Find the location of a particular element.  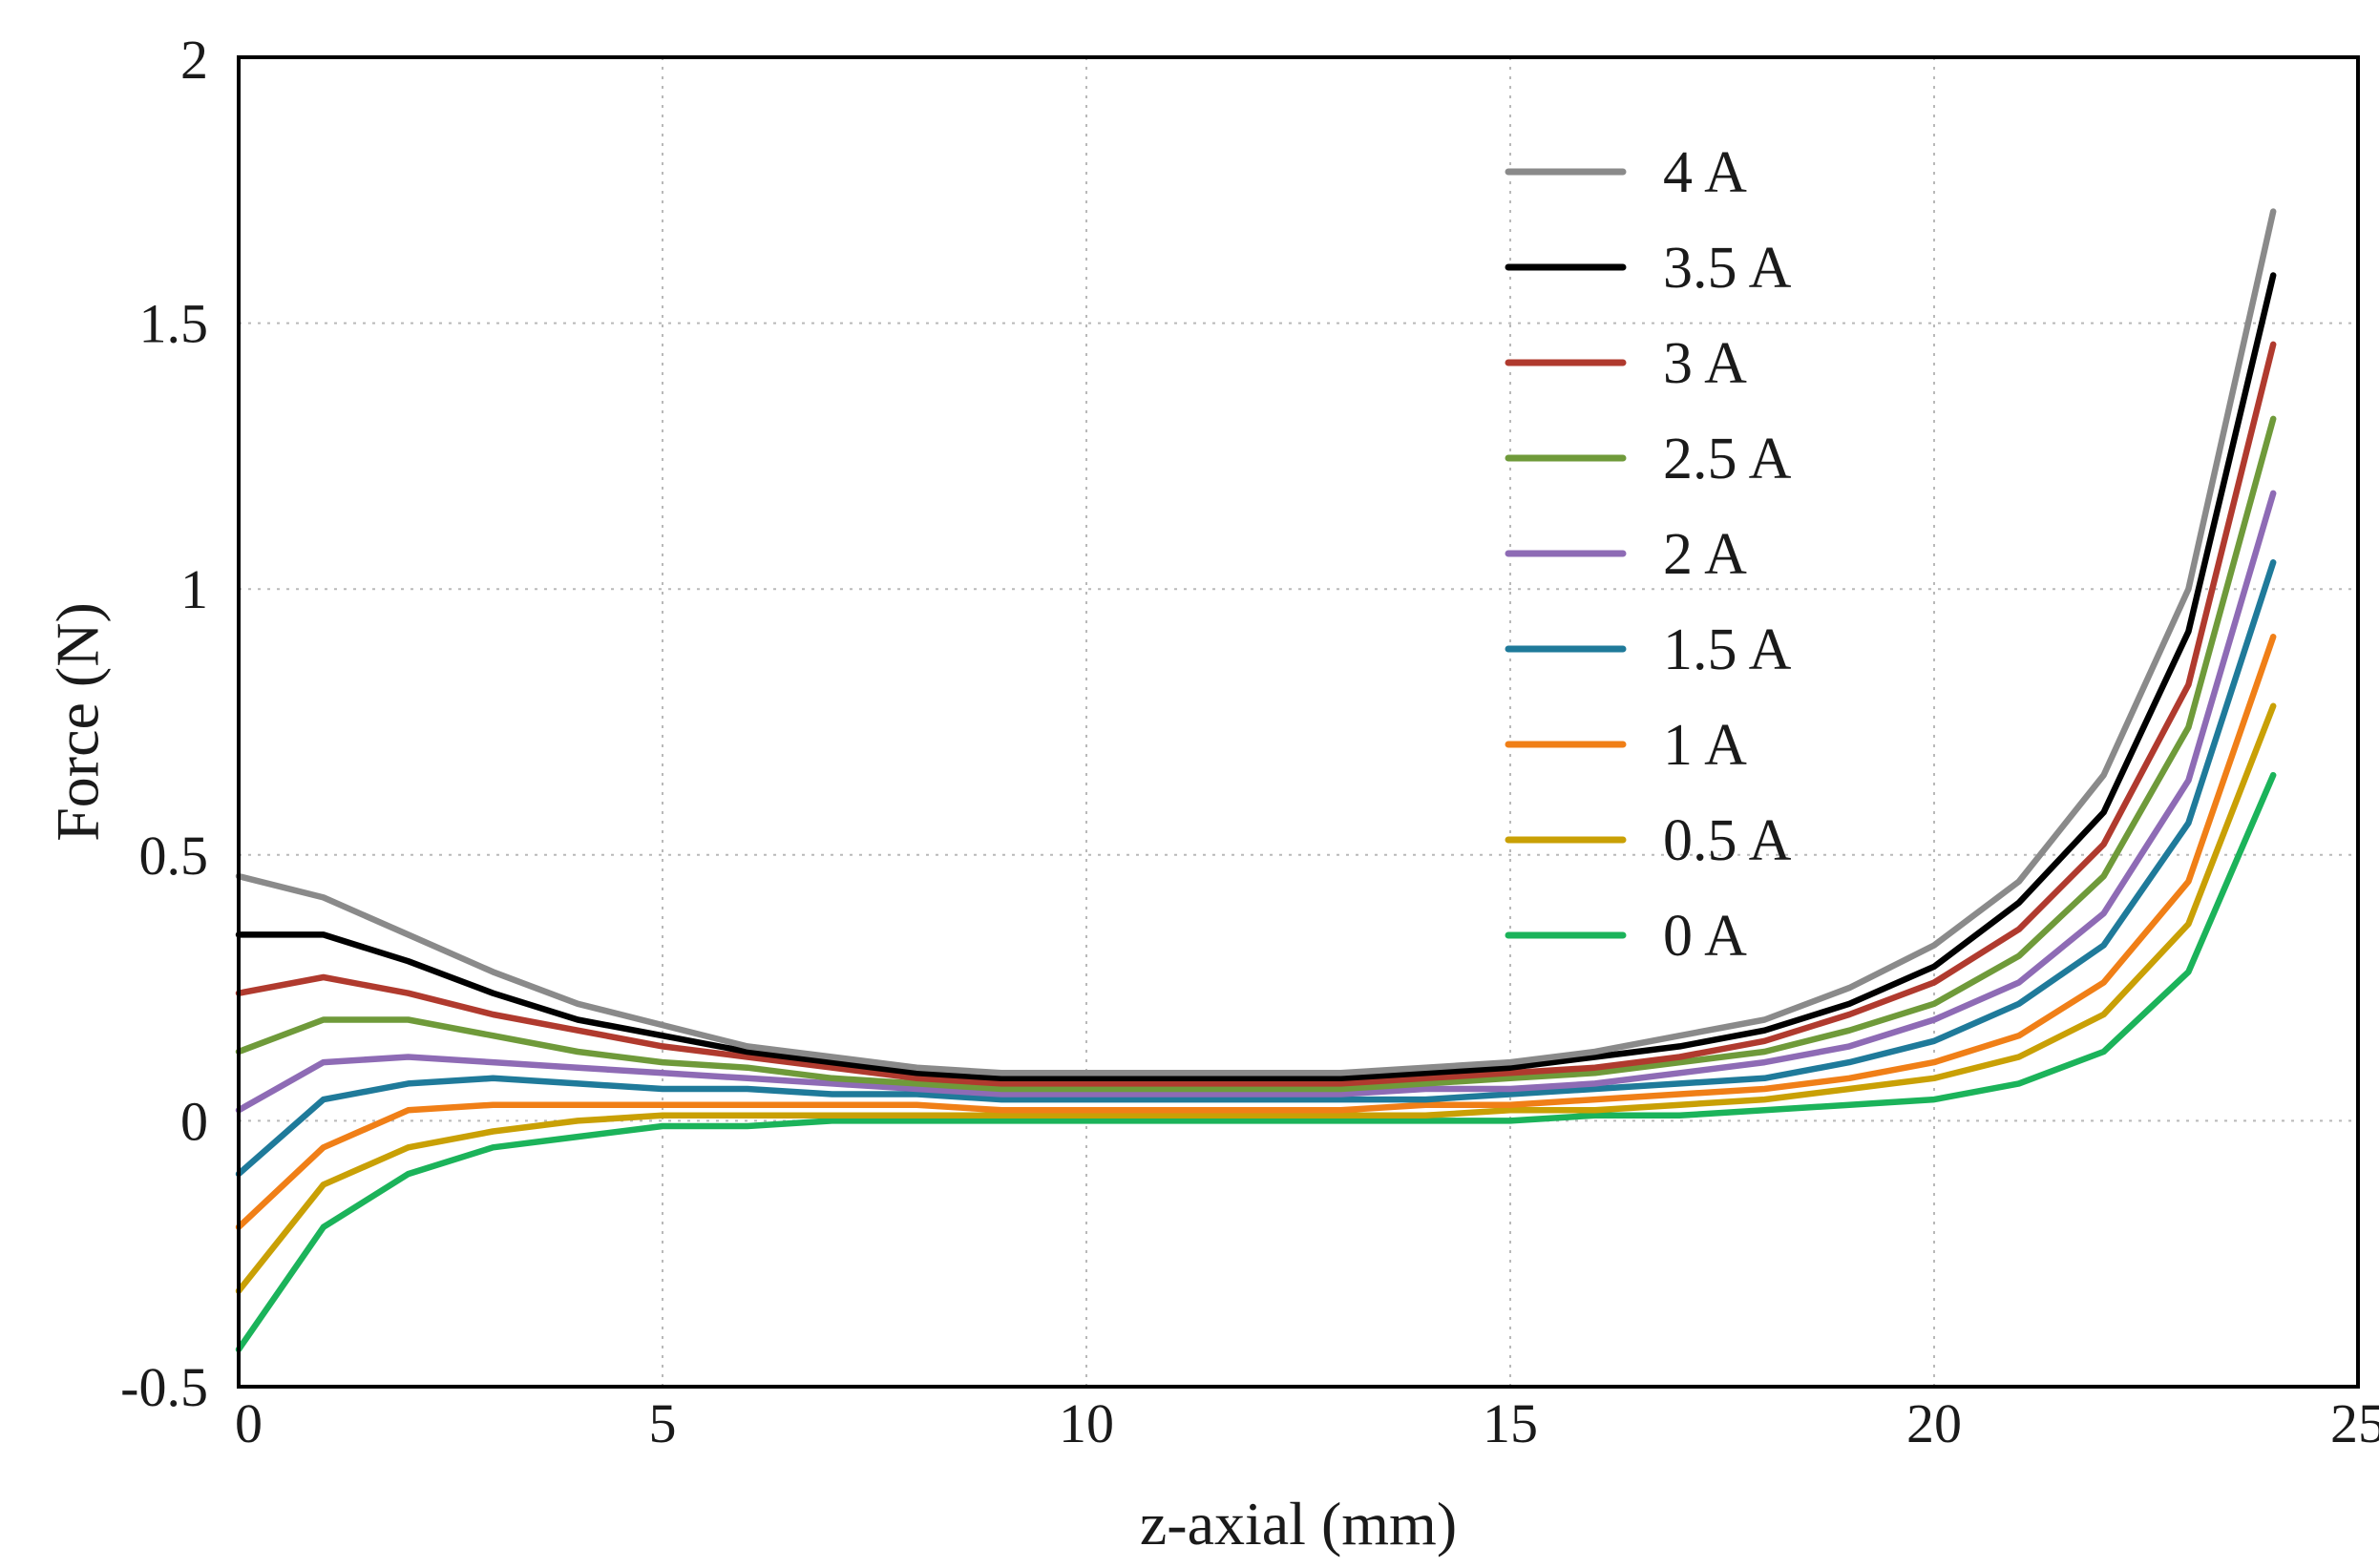

legend-item: 4 A is located at coordinates (1626, 173).